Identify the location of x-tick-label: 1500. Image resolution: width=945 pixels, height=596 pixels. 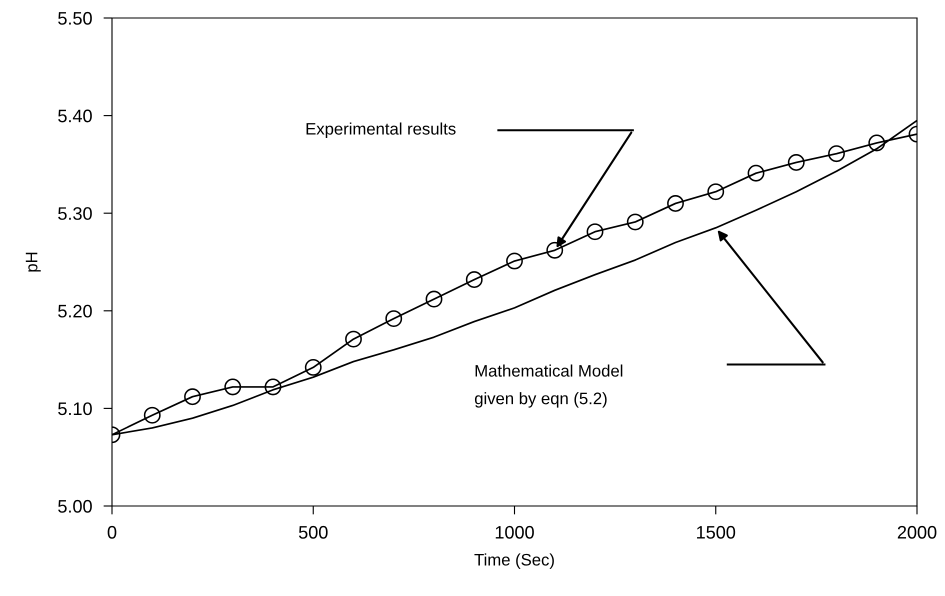
(716, 532).